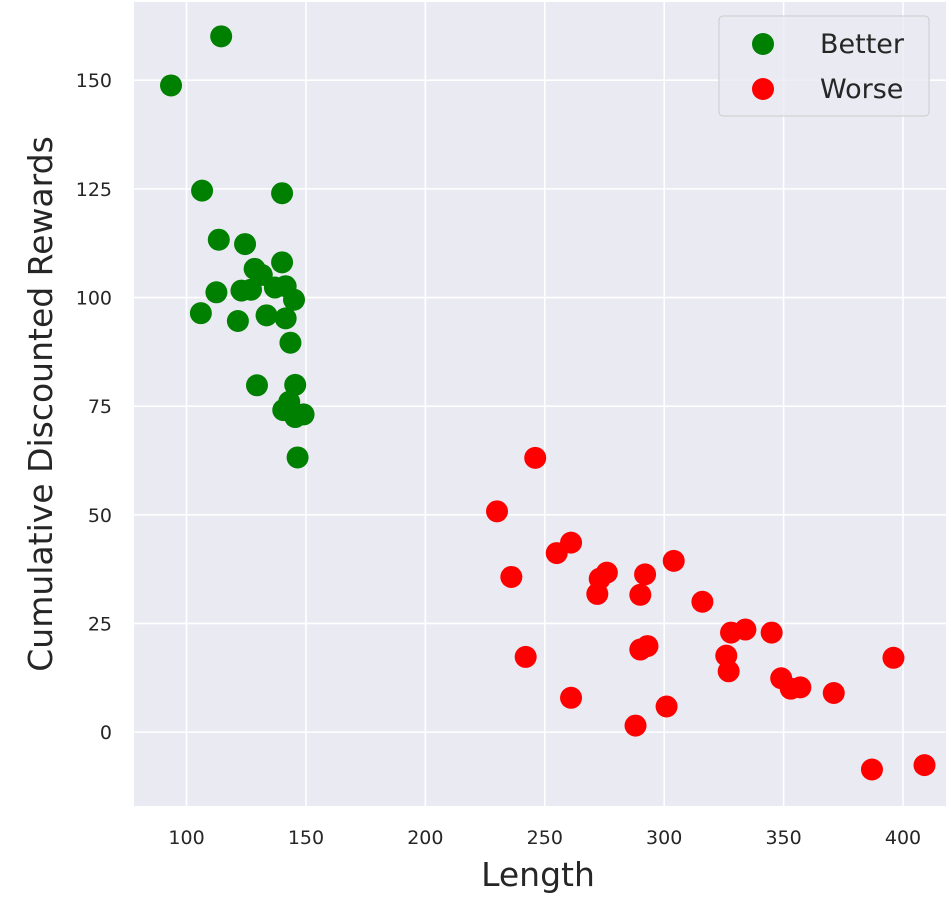  Describe the element at coordinates (783, 838) in the screenshot. I see `x-tick-label: 350` at that location.